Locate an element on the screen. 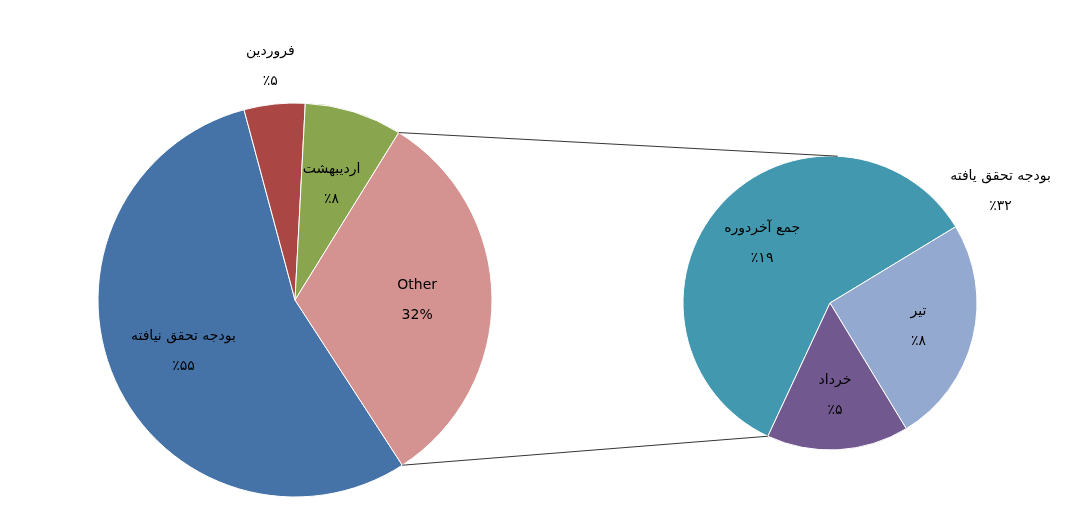 The height and width of the screenshot is (516, 1078). slice-label: جمع آخردوره is located at coordinates (762, 228).